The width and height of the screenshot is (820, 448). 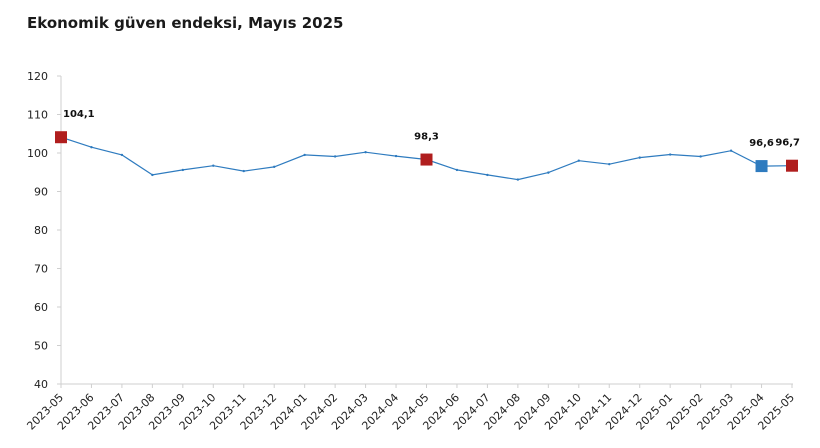 What do you see at coordinates (79, 114) in the screenshot?
I see `data-label: 104,1` at bounding box center [79, 114].